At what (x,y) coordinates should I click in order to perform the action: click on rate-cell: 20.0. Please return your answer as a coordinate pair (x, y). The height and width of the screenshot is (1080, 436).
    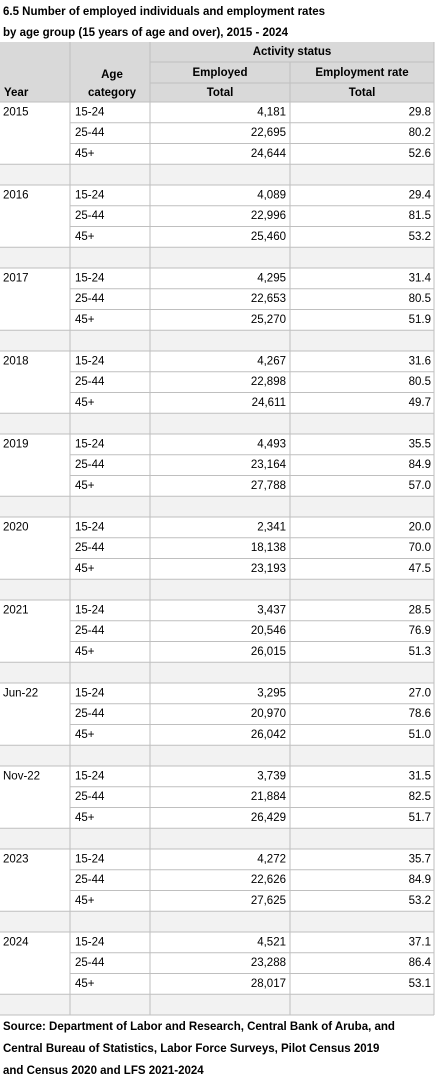
    Looking at the image, I should click on (420, 527).